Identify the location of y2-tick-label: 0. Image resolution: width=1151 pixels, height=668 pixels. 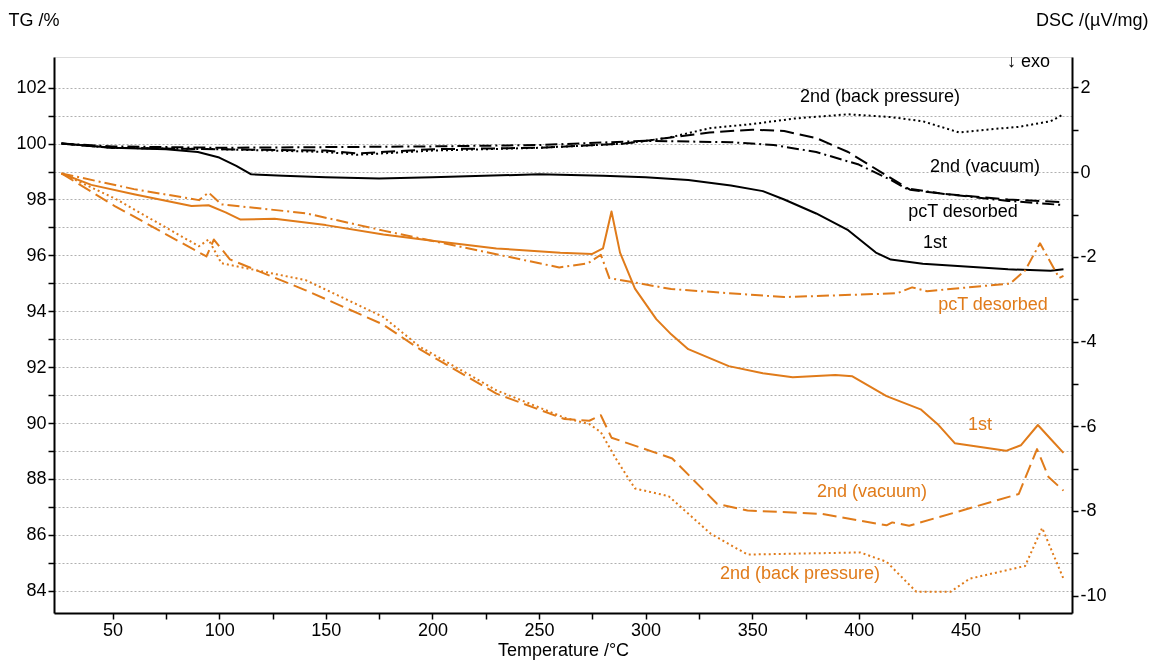
(1085, 171).